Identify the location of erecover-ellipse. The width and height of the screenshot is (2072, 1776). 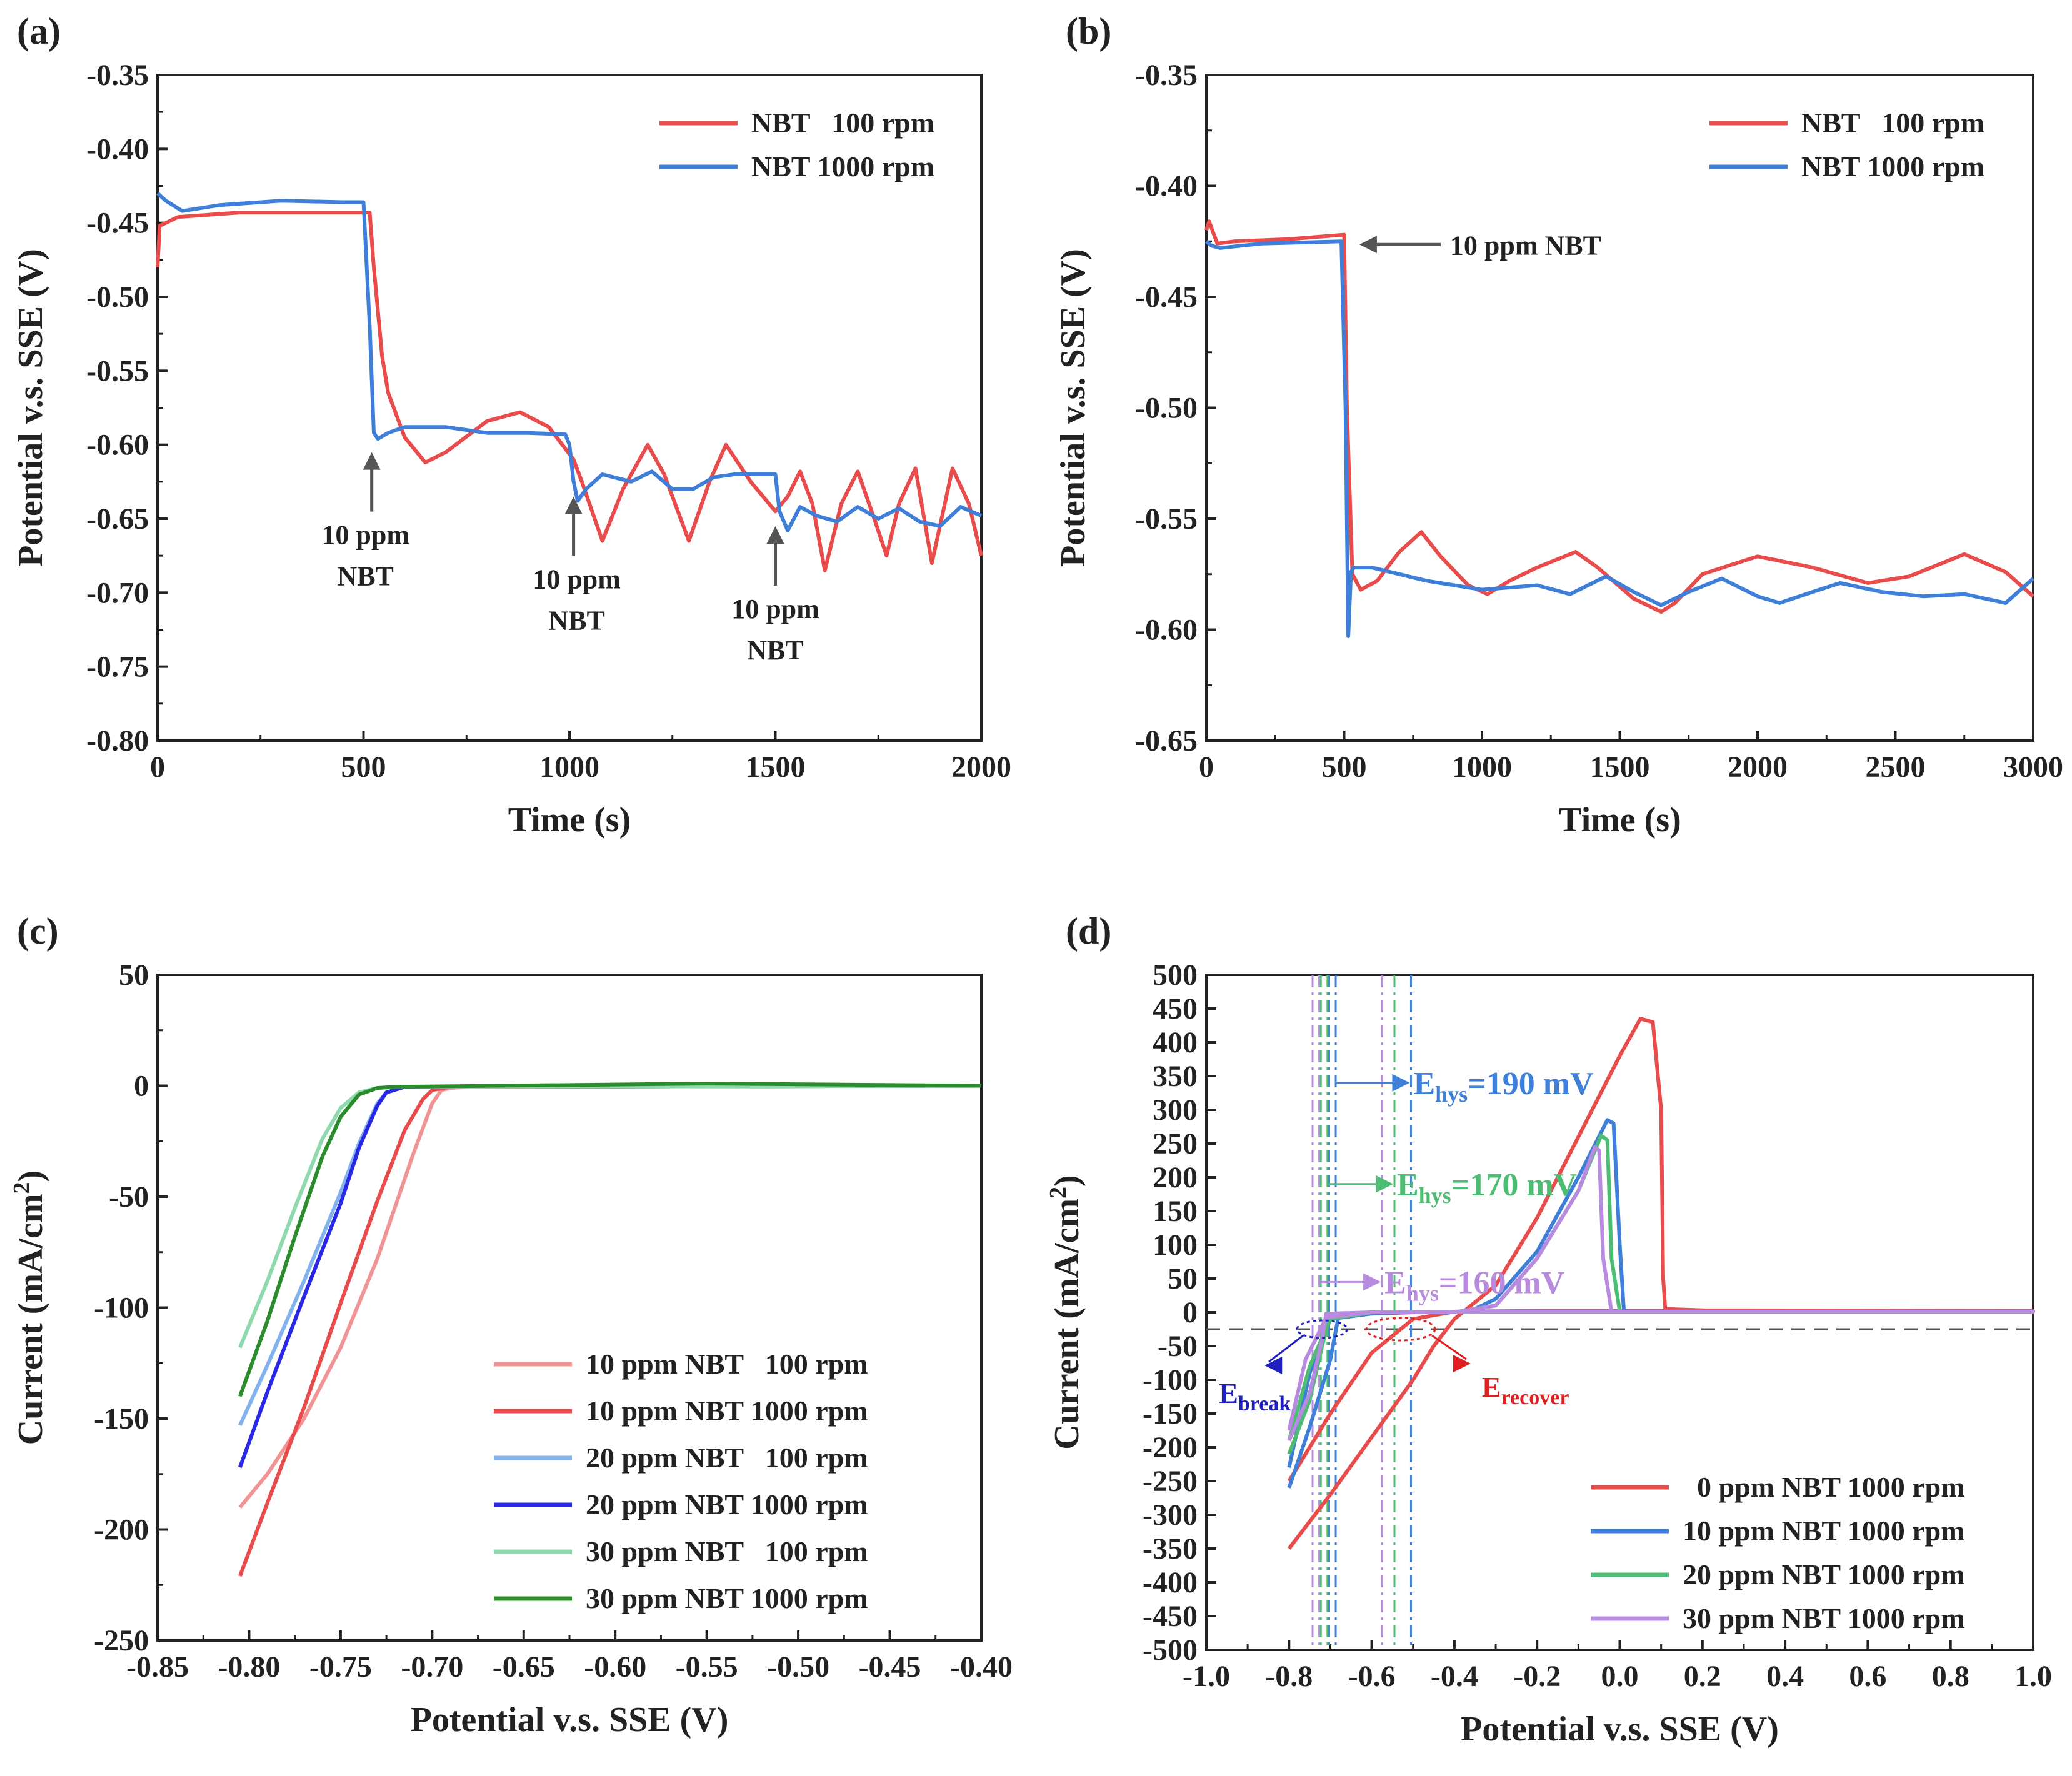
(1400, 1329).